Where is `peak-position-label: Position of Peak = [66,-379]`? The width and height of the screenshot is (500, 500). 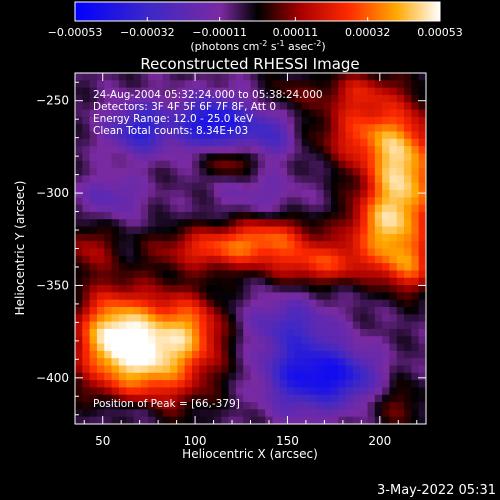 peak-position-label: Position of Peak = [66,-379] is located at coordinates (166, 404).